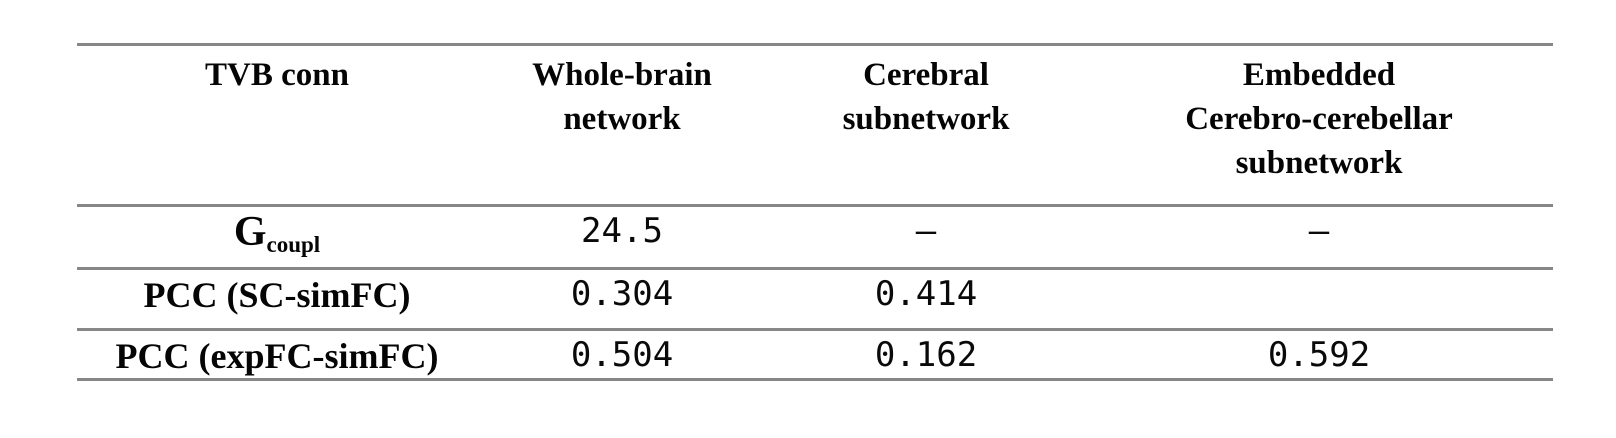  I want to click on gcoupl-symbol: G, so click(250, 232).